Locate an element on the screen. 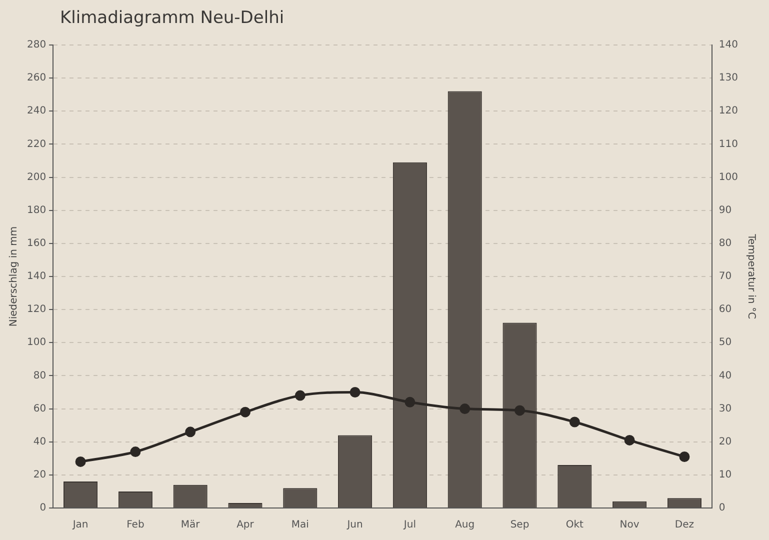 This screenshot has height=540, width=769. x-tick-label: Mai is located at coordinates (300, 525).